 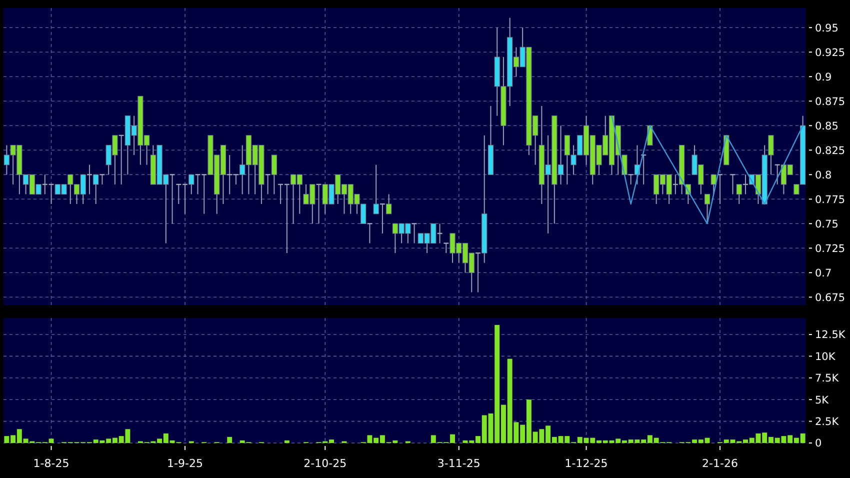 I want to click on y-tick-label: 0.875, so click(x=830, y=102).